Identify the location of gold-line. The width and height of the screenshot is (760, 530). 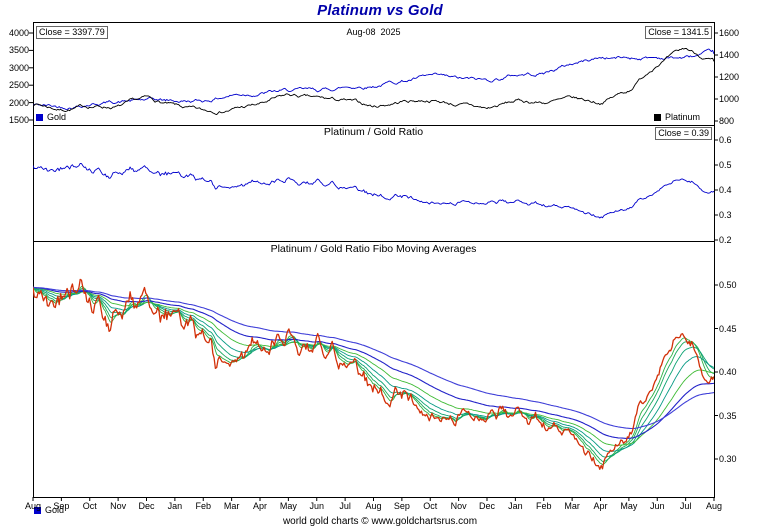
(373, 79).